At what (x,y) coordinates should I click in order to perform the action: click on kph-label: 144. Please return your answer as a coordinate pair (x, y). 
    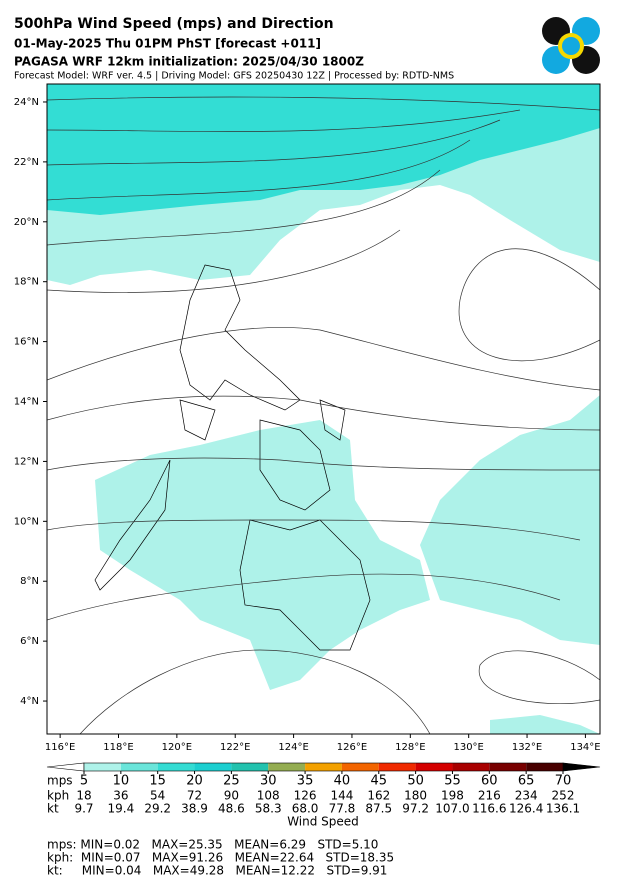
    Looking at the image, I should click on (341, 796).